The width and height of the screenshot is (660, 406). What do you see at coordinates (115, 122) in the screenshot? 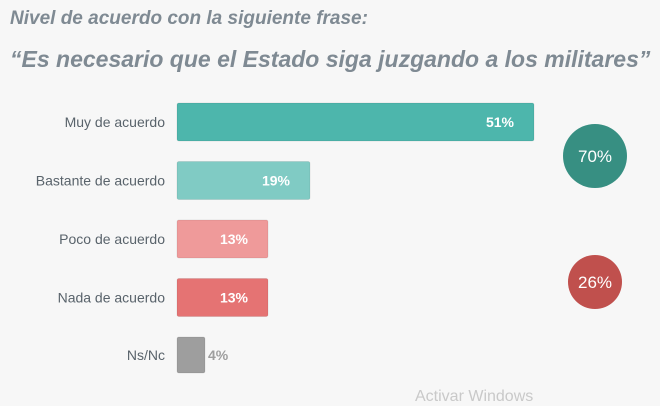
I see `category-label-muy-de-acuerdo: Muy de acuerdo` at bounding box center [115, 122].